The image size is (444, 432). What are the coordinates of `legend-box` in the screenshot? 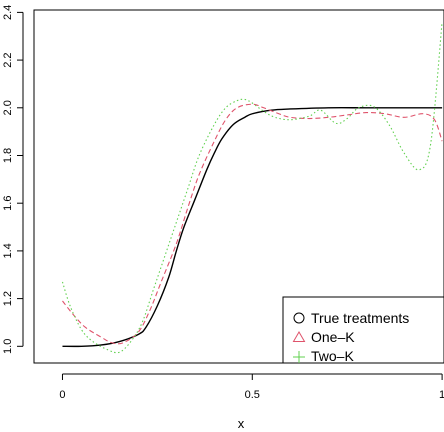 It's located at (363, 330).